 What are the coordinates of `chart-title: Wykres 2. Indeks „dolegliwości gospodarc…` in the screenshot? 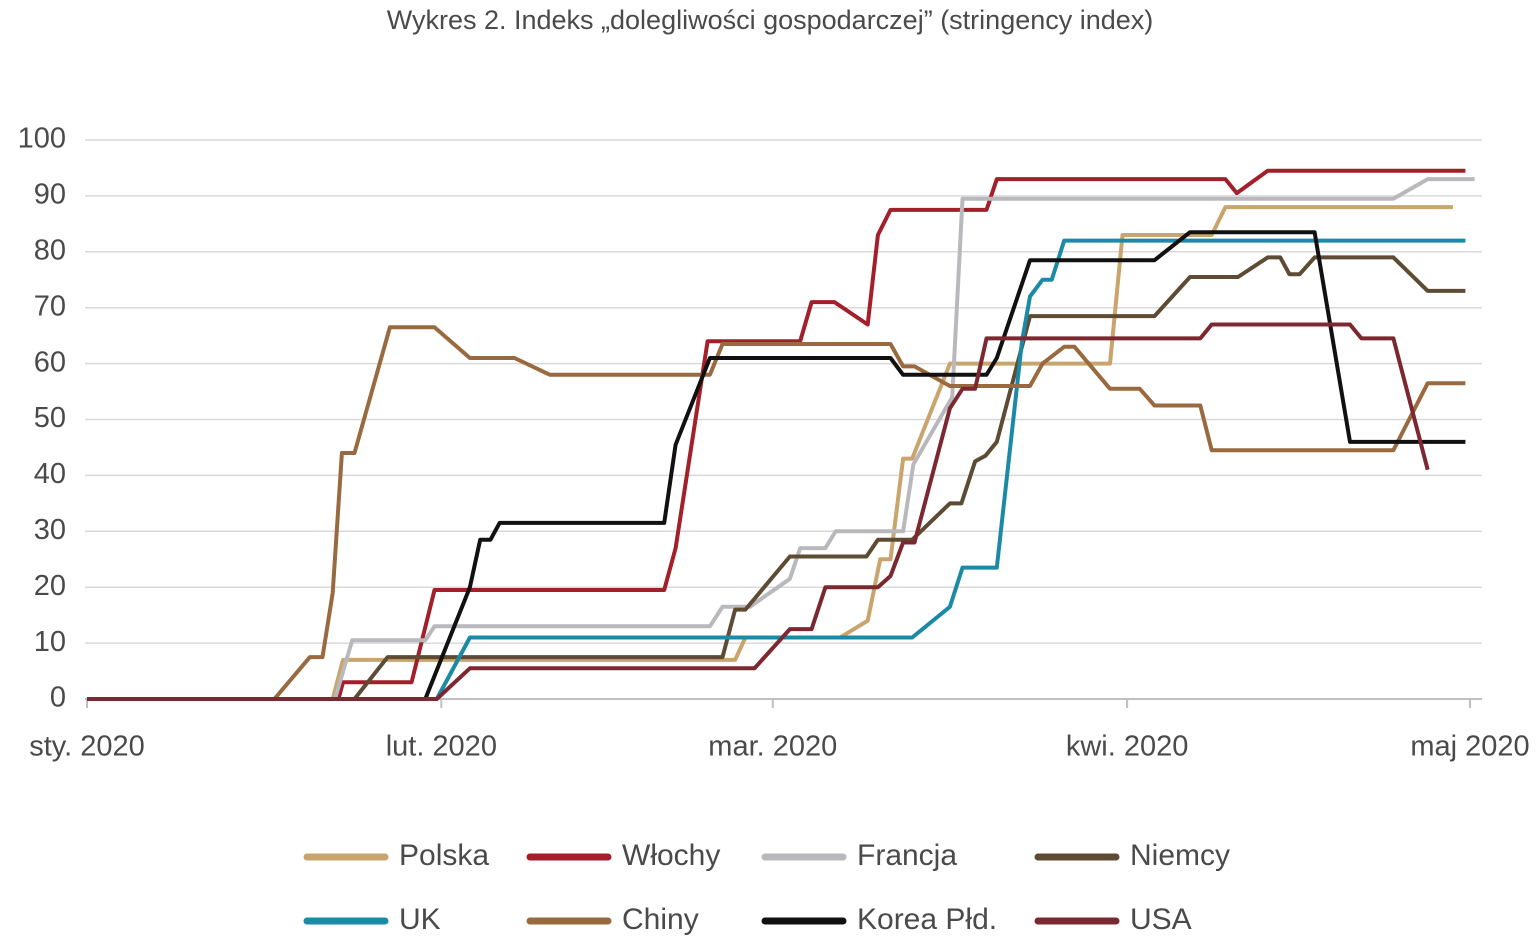 It's located at (770, 20).